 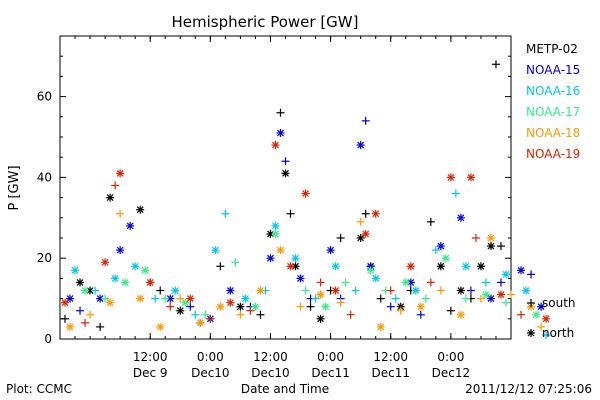 I want to click on legend-entry-noaa-18: NOAA-18, so click(x=553, y=133).